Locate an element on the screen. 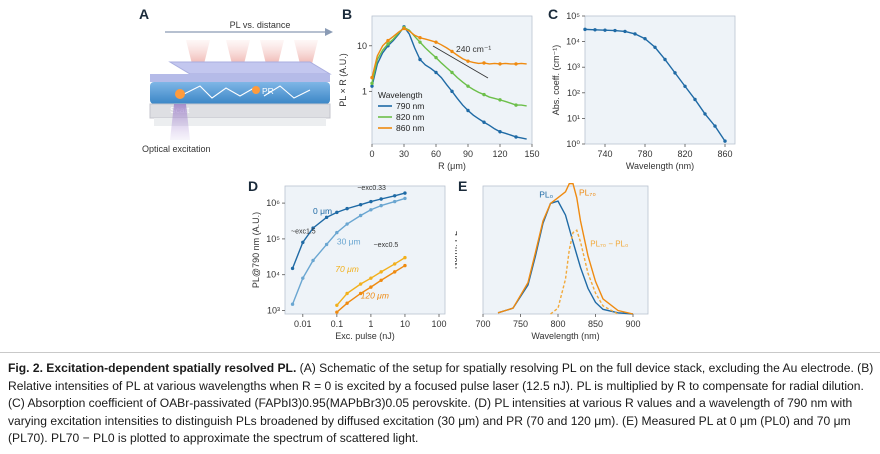 The image size is (880, 454). y-axis-label: Abs. coeff. (cm⁻¹) is located at coordinates (556, 80).